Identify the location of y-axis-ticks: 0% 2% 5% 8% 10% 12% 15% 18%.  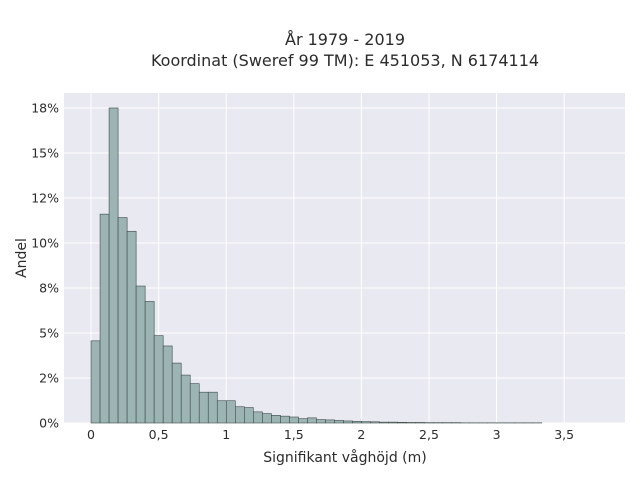
(45, 266).